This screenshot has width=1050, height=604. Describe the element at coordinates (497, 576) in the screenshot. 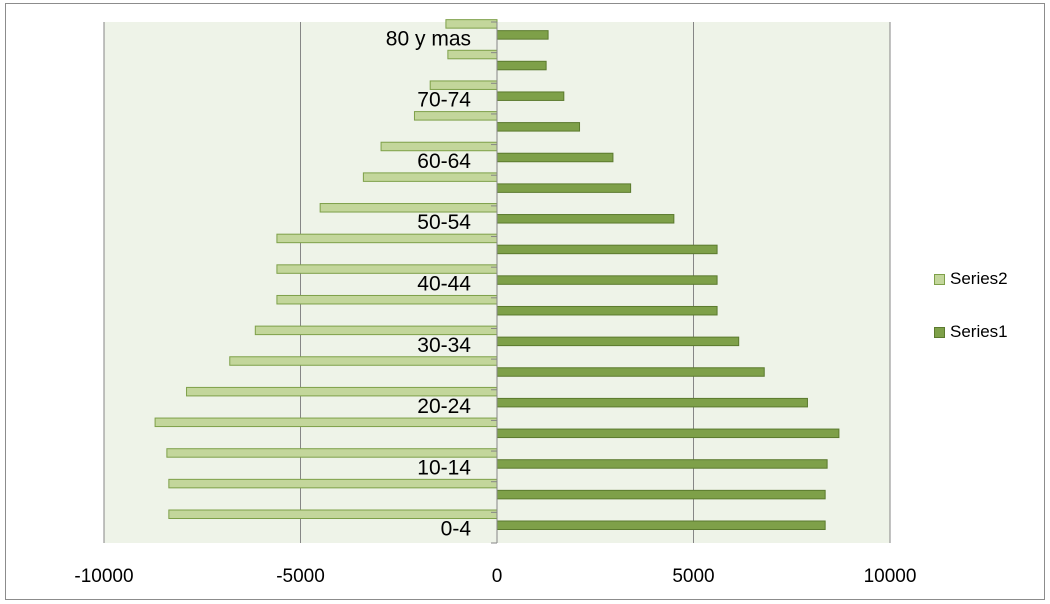

I see `x-tick-label-2: 0` at that location.